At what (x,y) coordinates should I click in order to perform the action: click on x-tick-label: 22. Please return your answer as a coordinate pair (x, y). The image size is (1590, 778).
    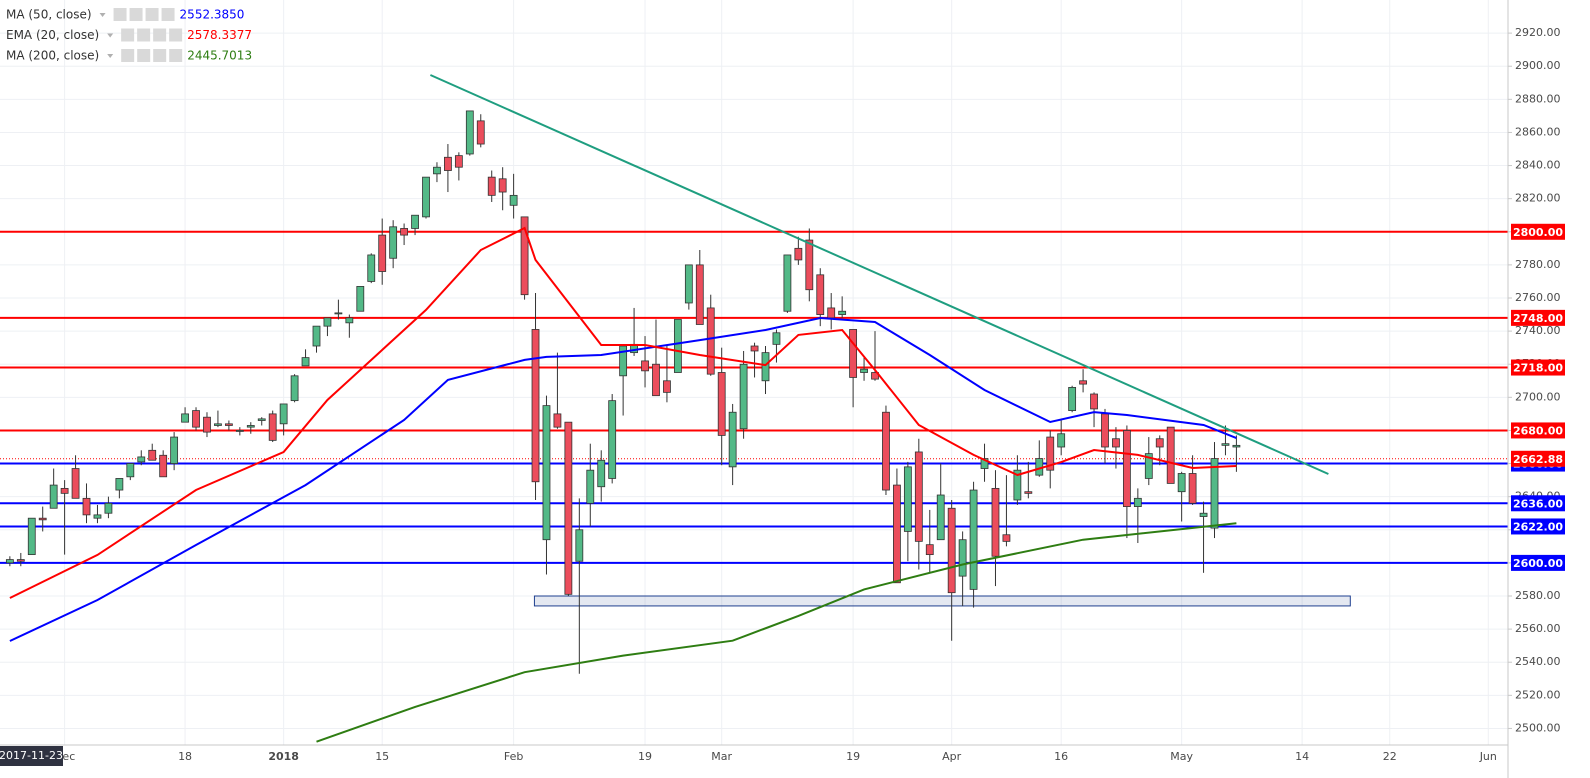
    Looking at the image, I should click on (1390, 756).